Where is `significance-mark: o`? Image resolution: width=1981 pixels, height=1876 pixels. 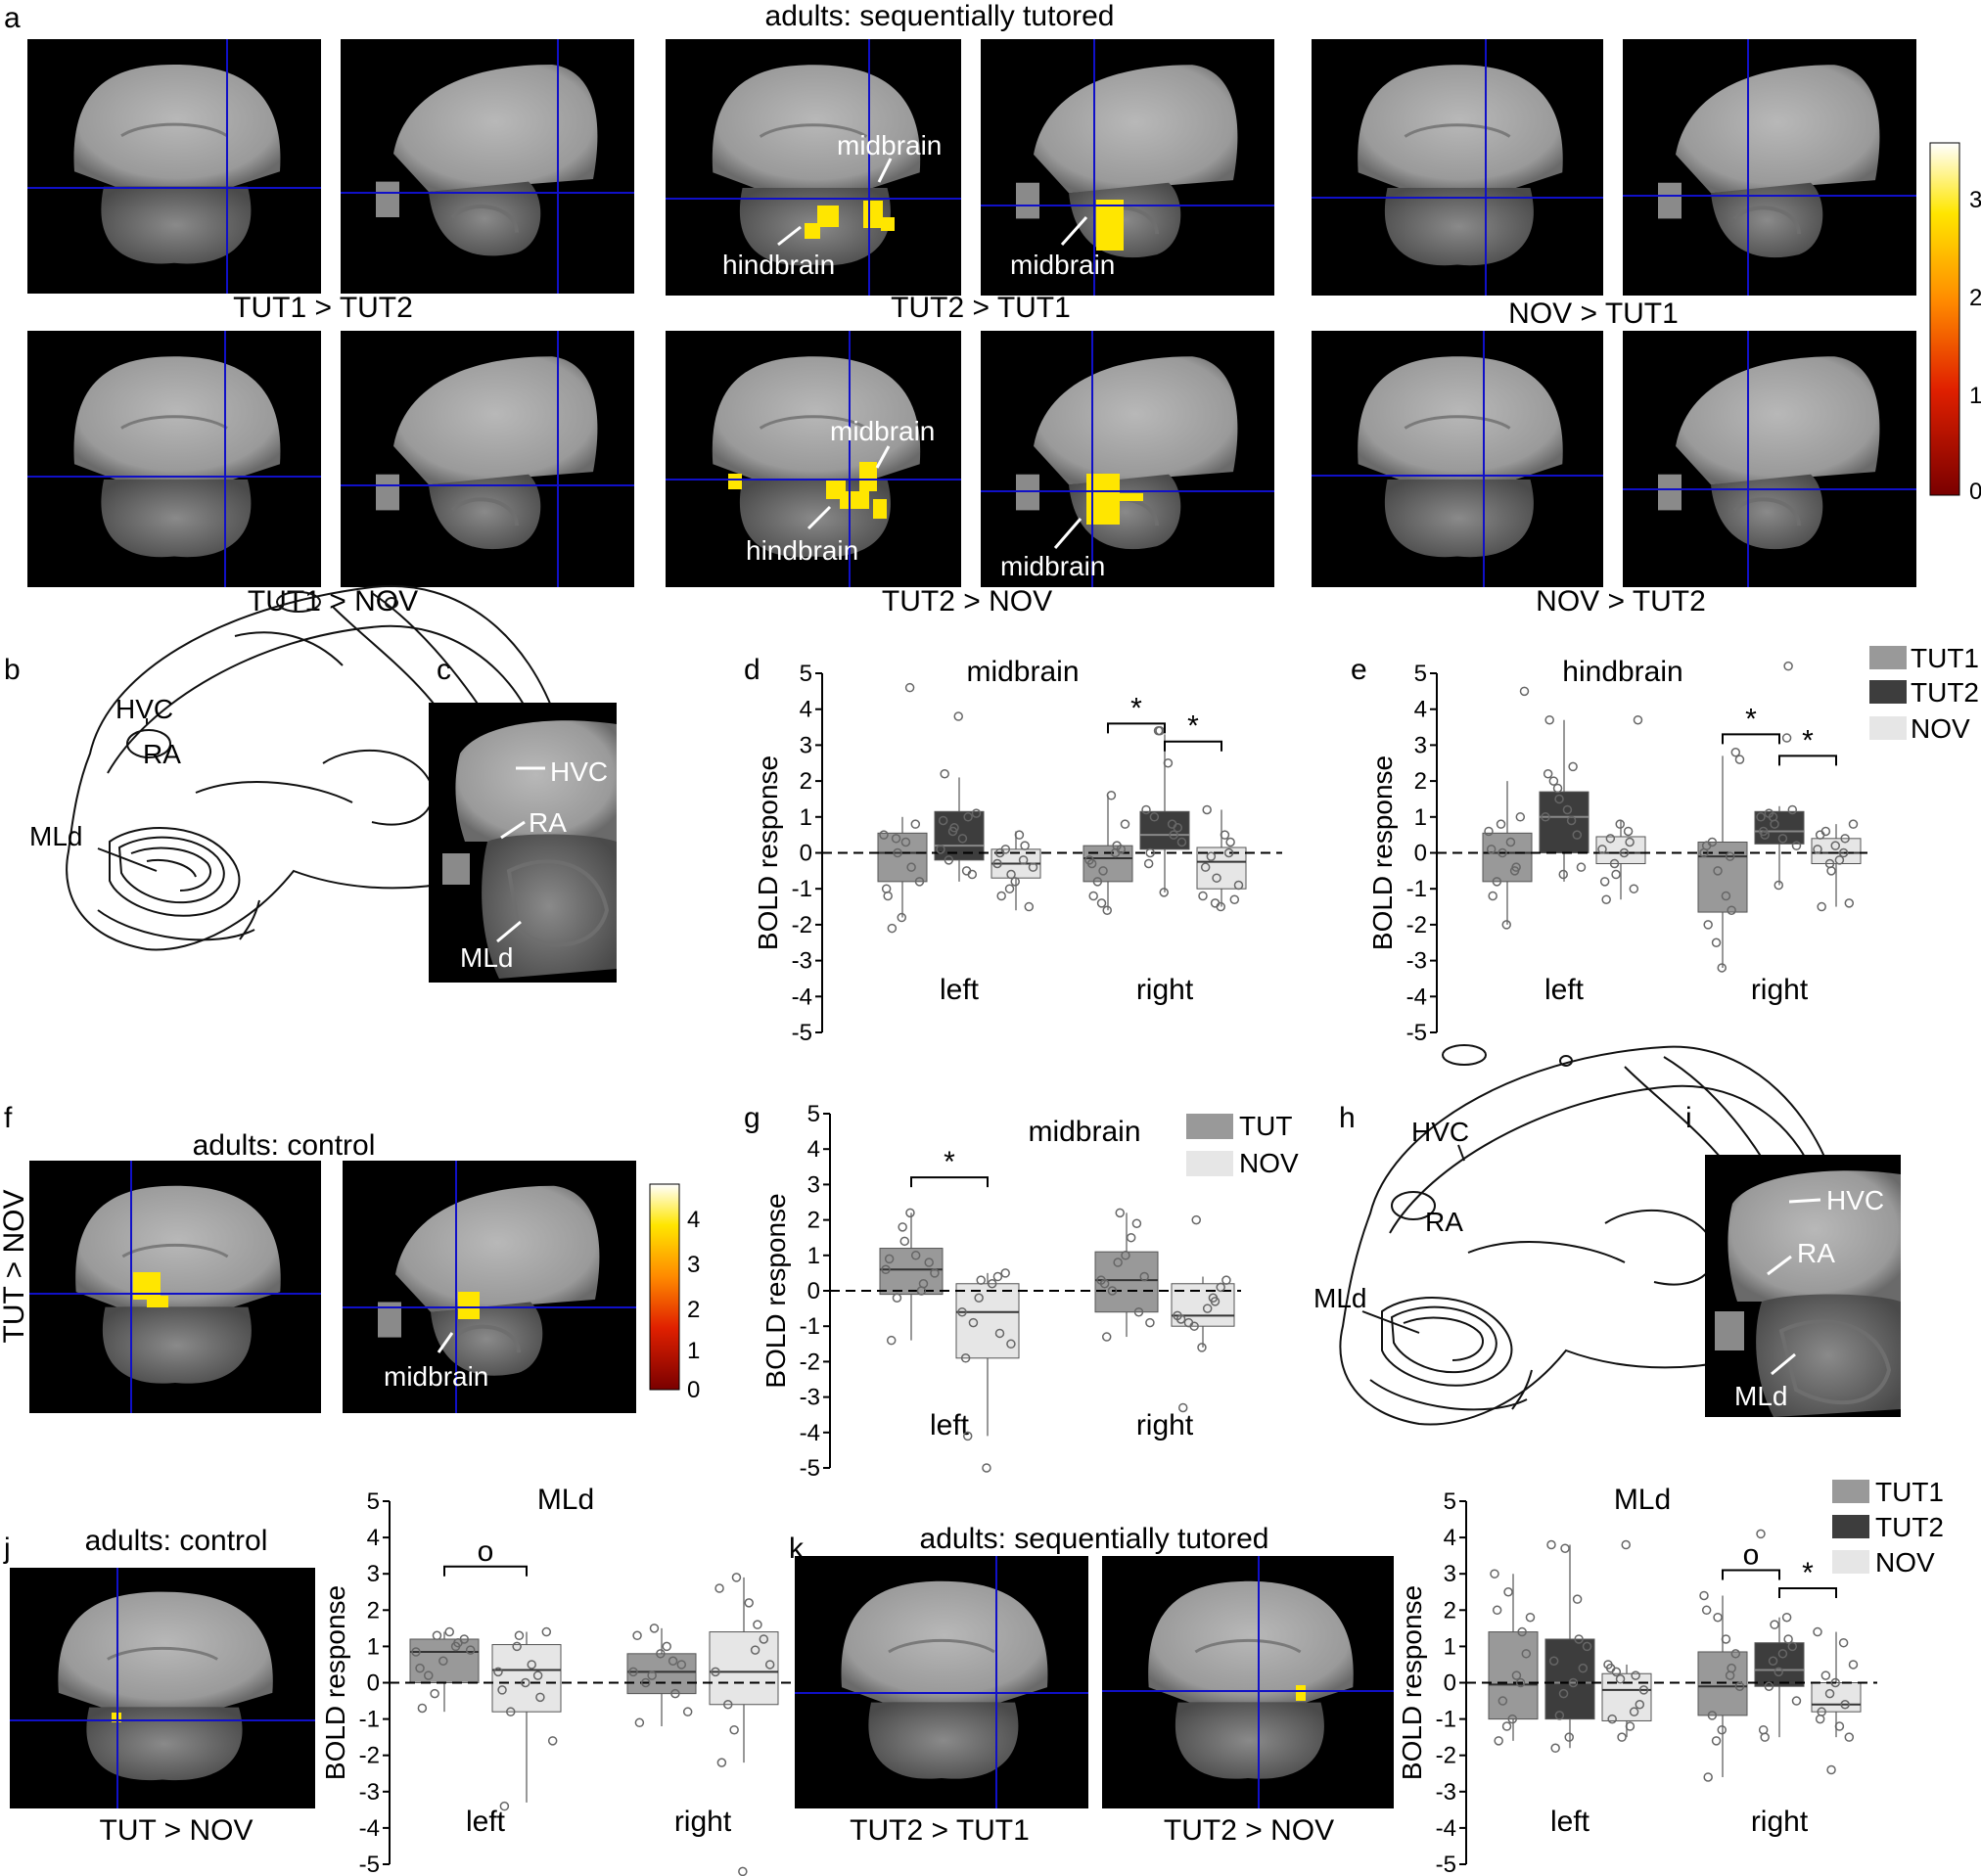 significance-mark: o is located at coordinates (1751, 1554).